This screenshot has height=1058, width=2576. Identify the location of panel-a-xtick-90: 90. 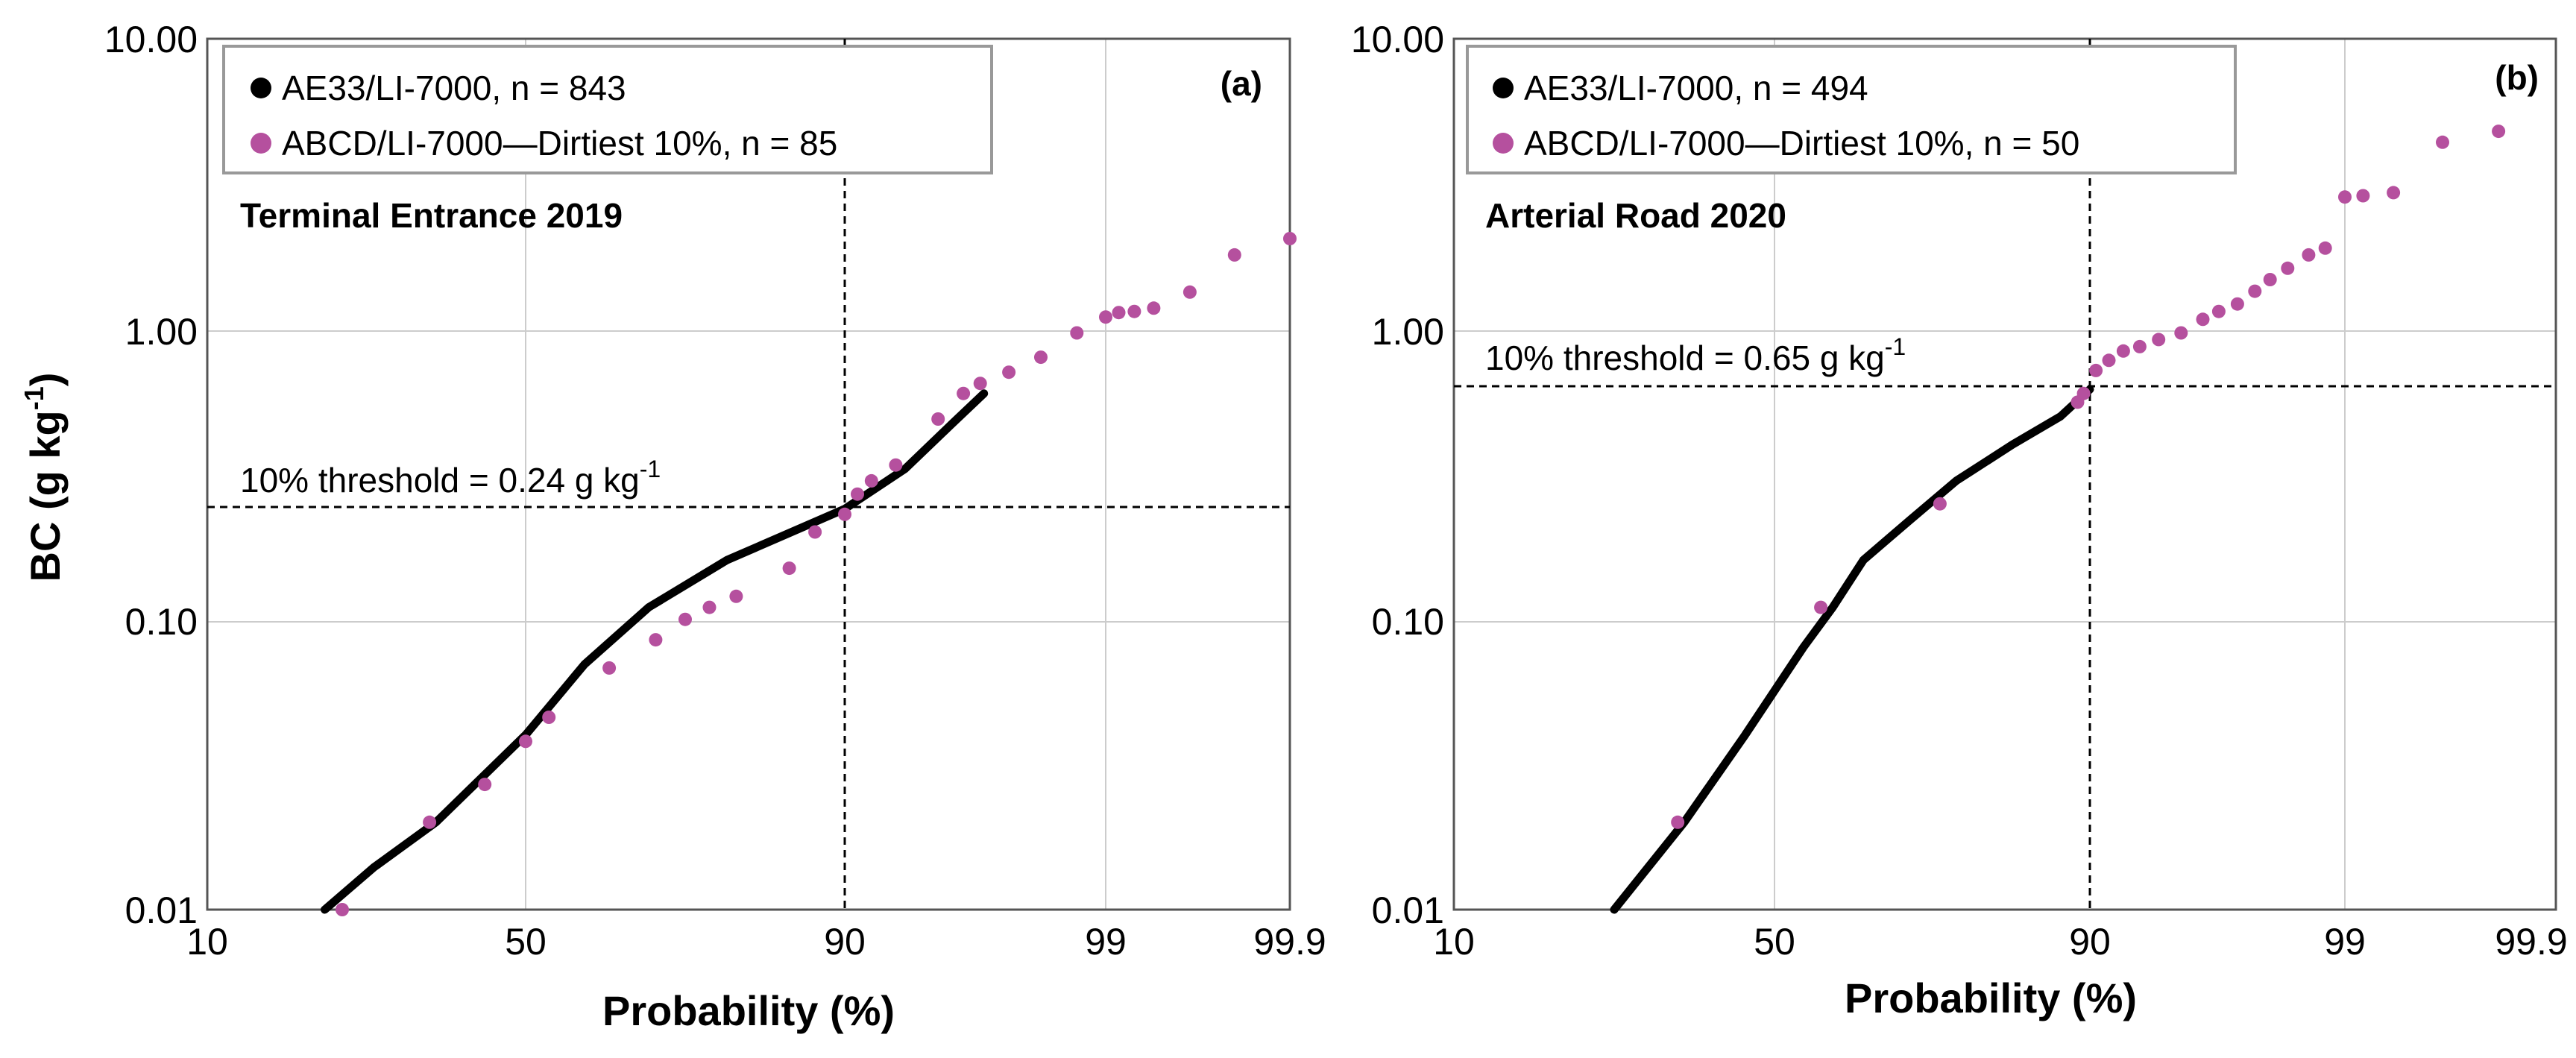
(845, 942).